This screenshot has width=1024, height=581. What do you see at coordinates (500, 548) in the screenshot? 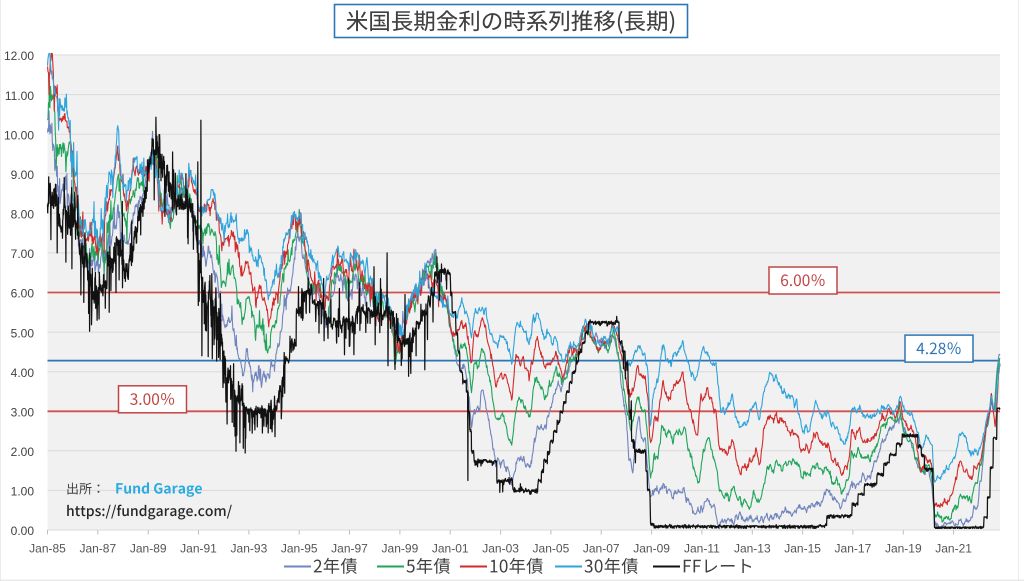
I see `svg-text: Jan-03` at bounding box center [500, 548].